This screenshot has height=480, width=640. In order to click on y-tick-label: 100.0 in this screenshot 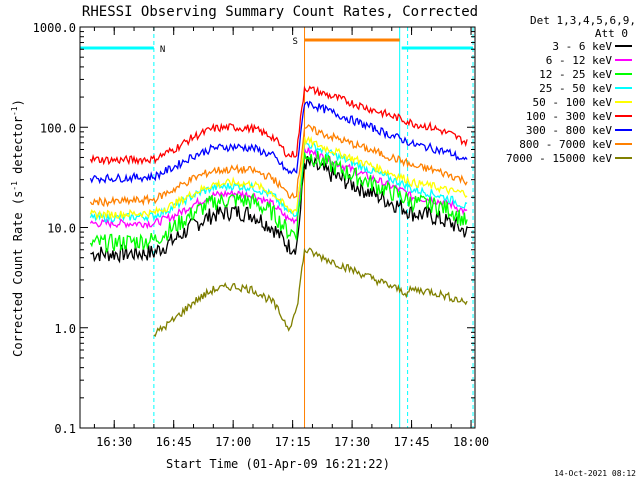, I will do `click(58, 128)`.